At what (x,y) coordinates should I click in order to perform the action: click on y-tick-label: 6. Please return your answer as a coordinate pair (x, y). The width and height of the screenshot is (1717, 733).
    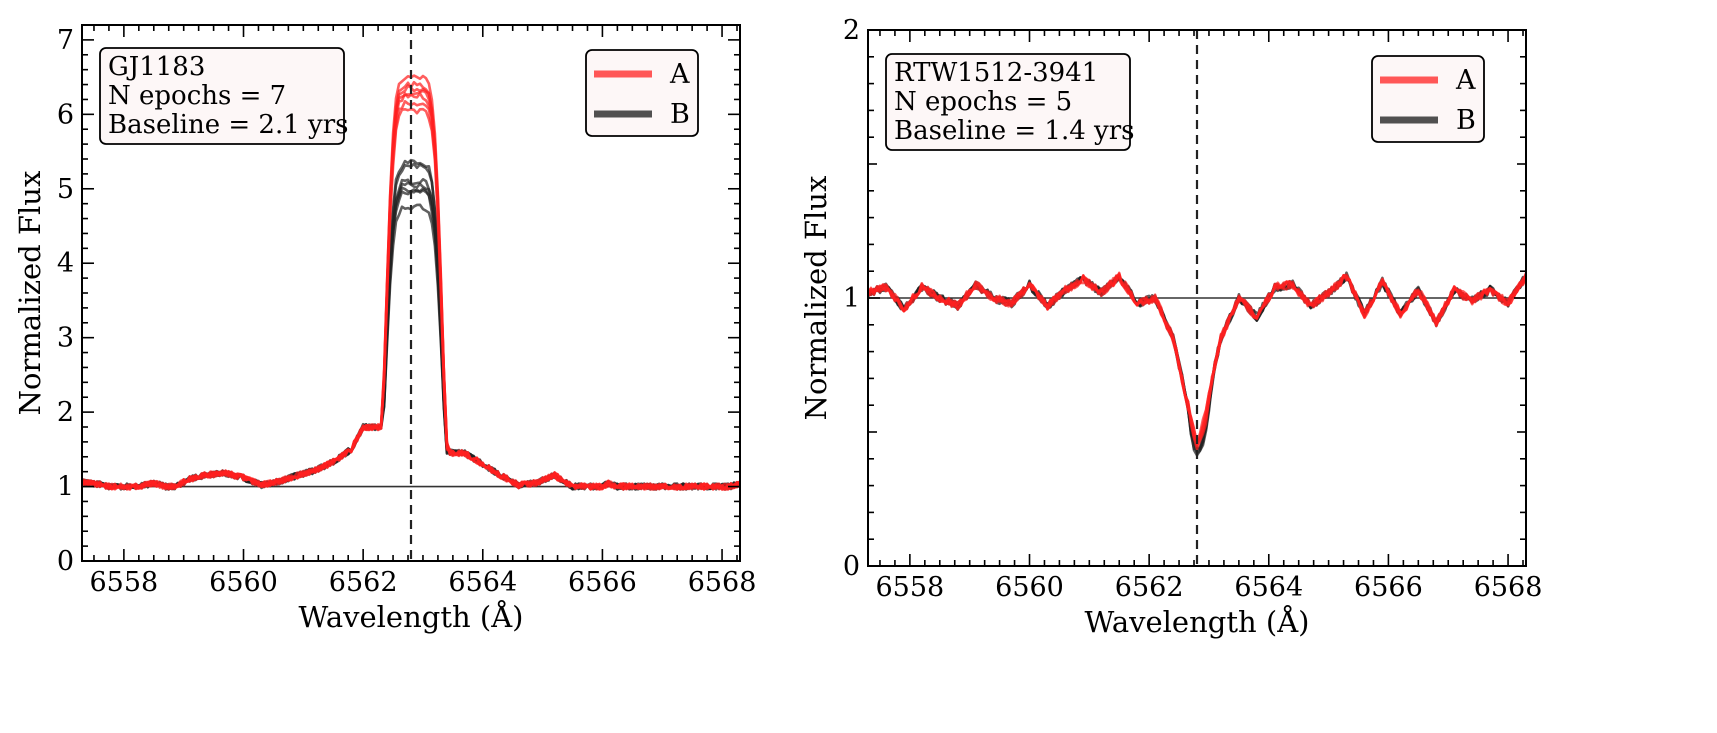
    Looking at the image, I should click on (65, 114).